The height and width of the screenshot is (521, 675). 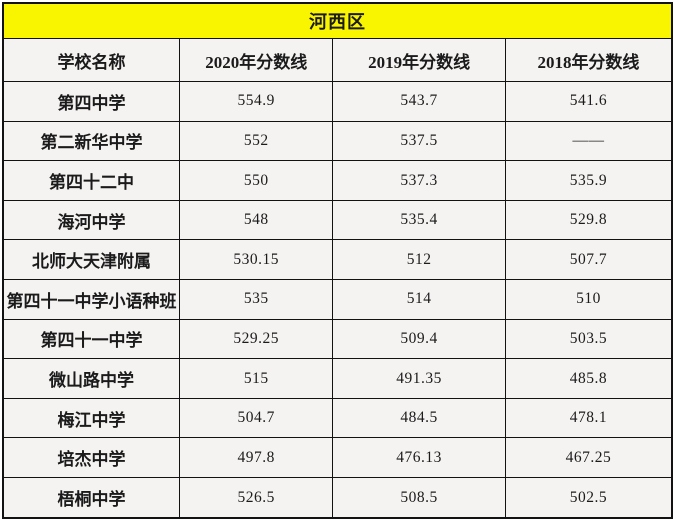 I want to click on score-2020-cell: 535, so click(x=256, y=299).